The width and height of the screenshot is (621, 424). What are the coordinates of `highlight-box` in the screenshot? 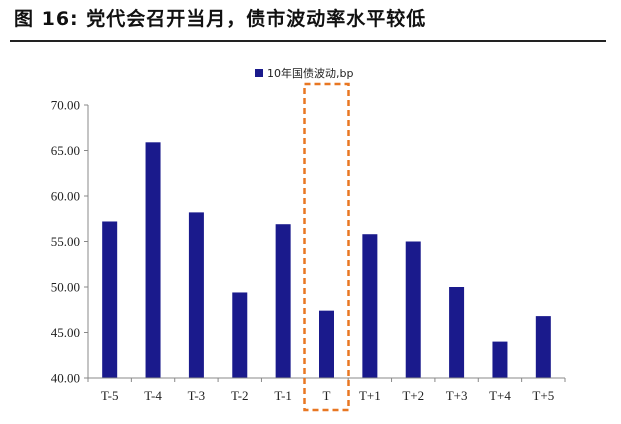 It's located at (326, 247).